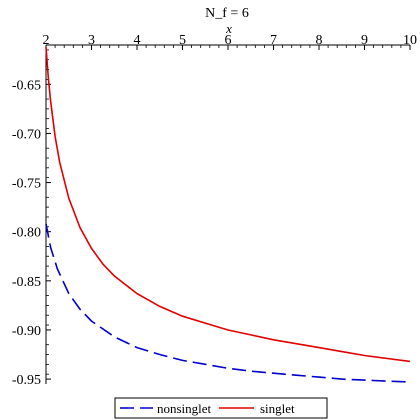  Describe the element at coordinates (26, 85) in the screenshot. I see `y-tick-label: -0.65` at that location.